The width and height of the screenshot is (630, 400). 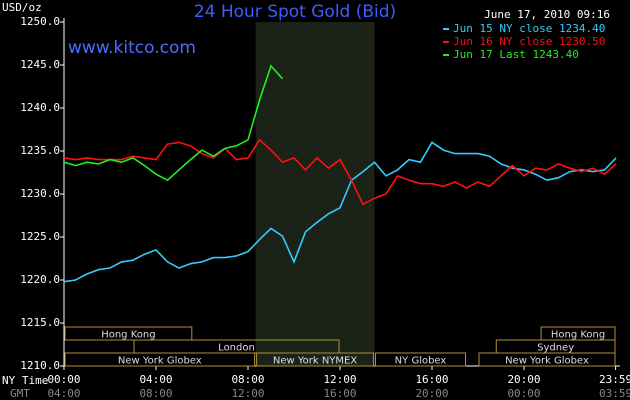 What do you see at coordinates (155, 393) in the screenshot?
I see `gmt-tick-label: 08:00` at bounding box center [155, 393].